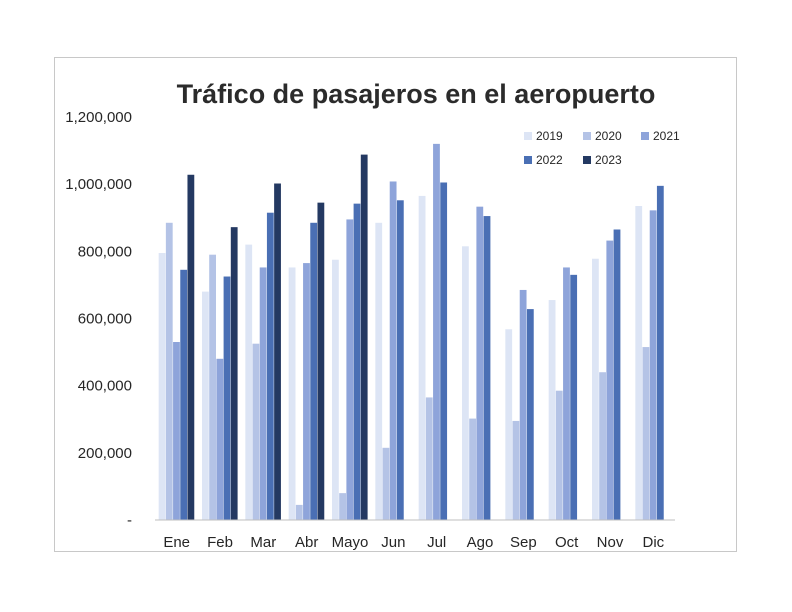 This screenshot has height=612, width=792. I want to click on bar-2019-Abr, so click(292, 393).